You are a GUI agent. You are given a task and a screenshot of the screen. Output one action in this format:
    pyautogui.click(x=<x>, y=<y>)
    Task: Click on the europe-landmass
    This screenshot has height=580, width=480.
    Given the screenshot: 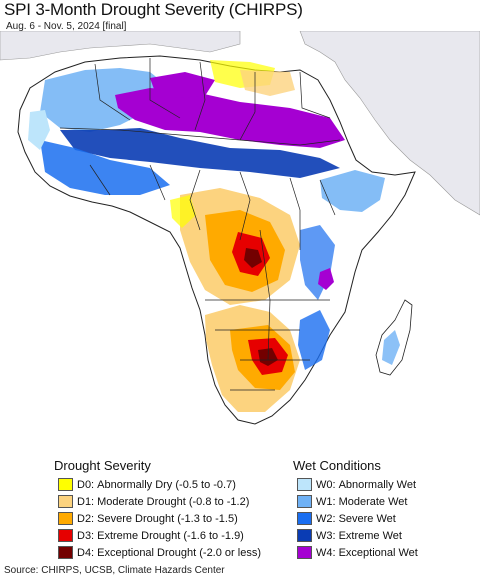 What is the action you would take?
    pyautogui.click(x=120, y=46)
    